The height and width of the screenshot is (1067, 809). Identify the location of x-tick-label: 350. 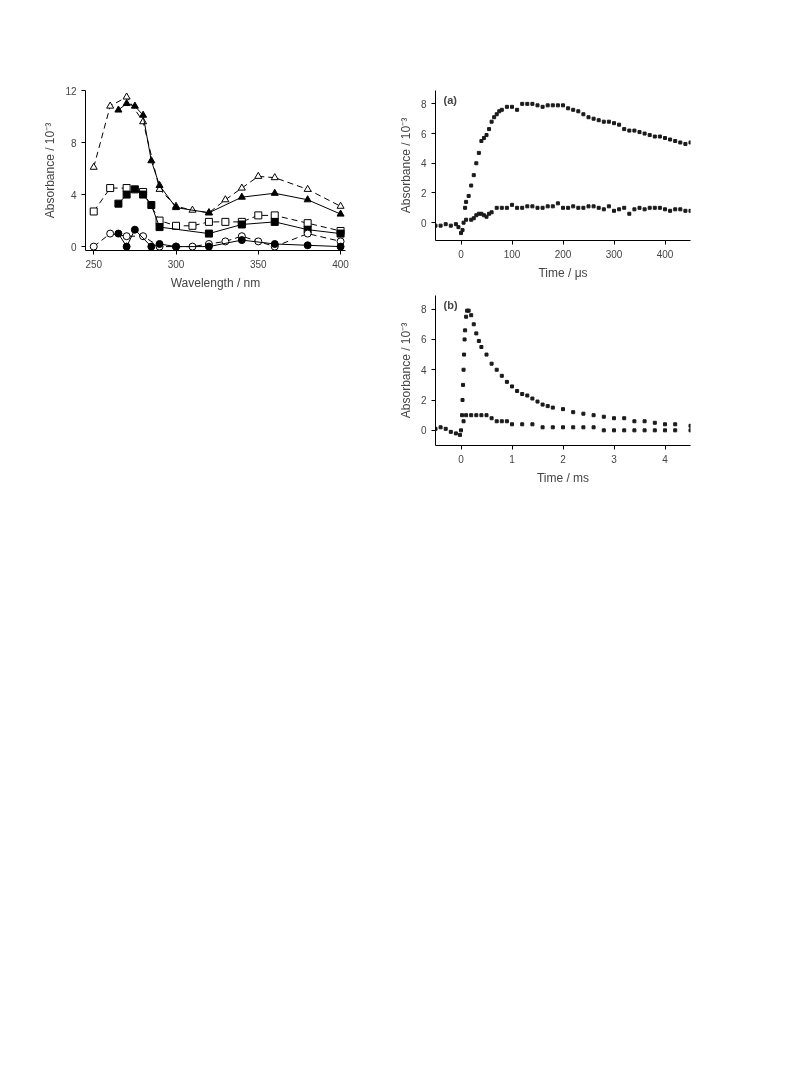
(258, 264).